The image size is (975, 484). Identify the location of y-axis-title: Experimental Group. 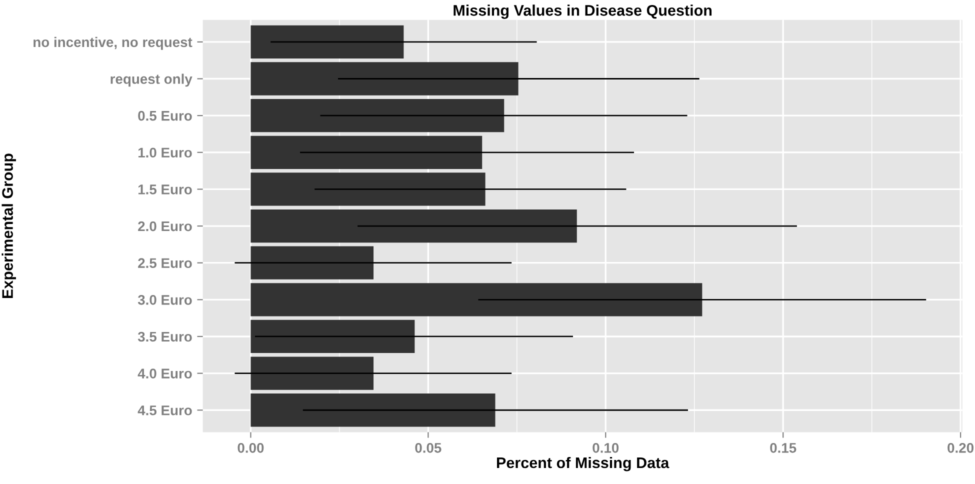
(9, 226).